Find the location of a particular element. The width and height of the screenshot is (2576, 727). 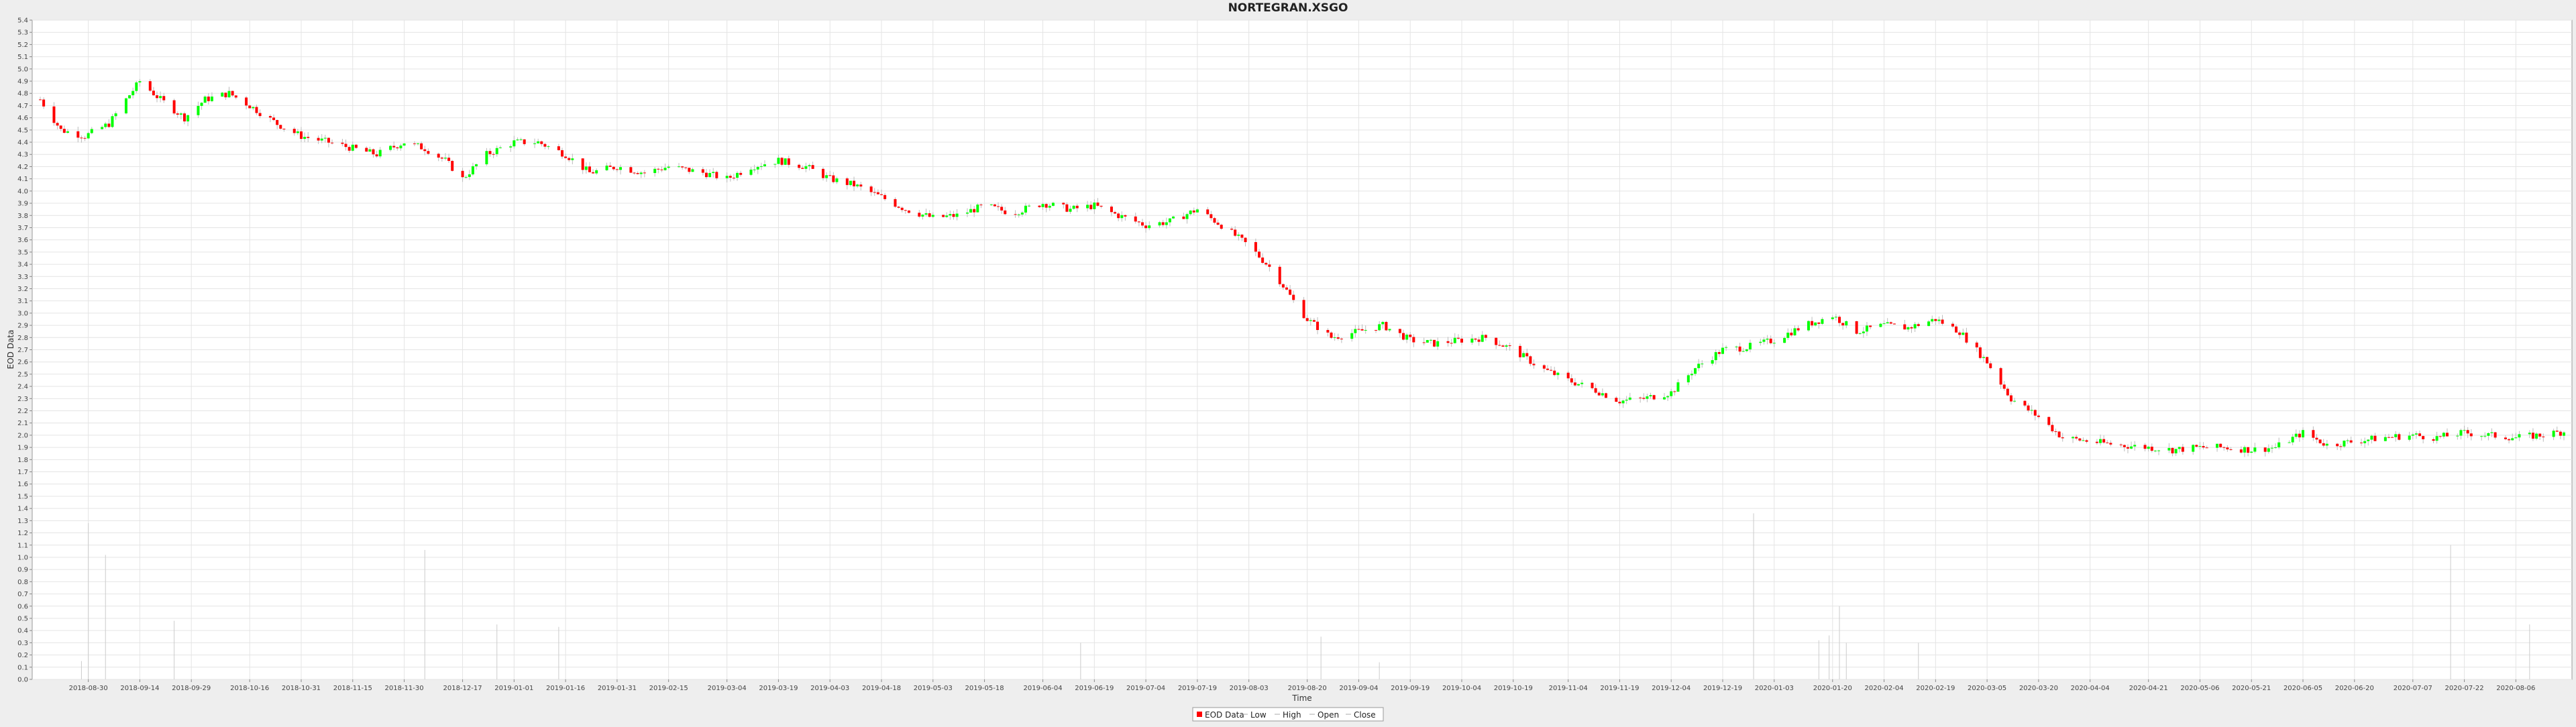

legend-item-close: Close is located at coordinates (1365, 715).